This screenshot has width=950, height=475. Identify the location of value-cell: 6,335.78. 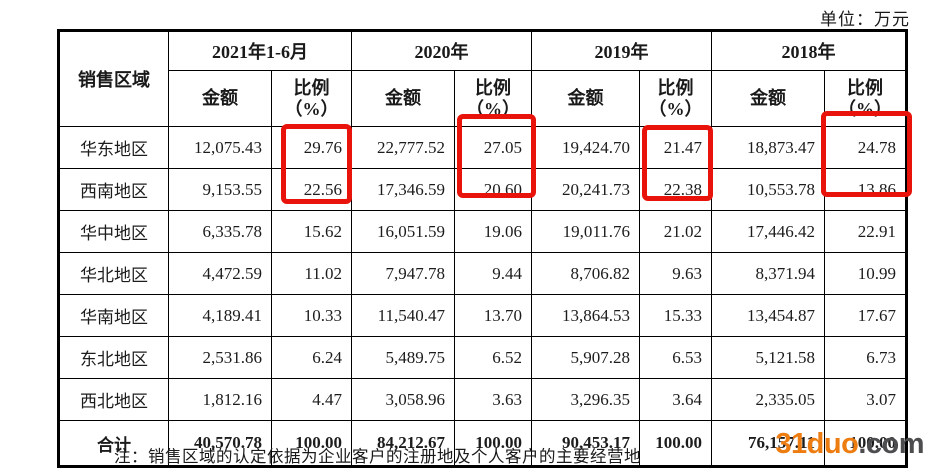
(220, 231).